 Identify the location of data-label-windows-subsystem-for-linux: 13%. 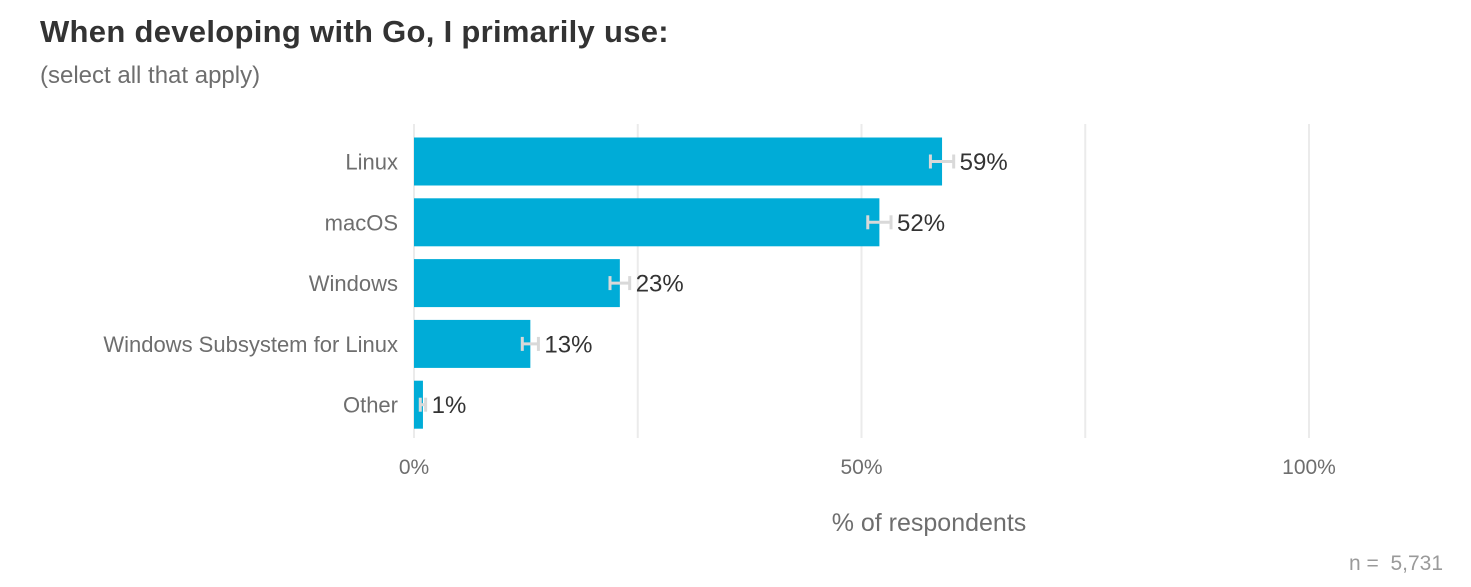
(568, 344).